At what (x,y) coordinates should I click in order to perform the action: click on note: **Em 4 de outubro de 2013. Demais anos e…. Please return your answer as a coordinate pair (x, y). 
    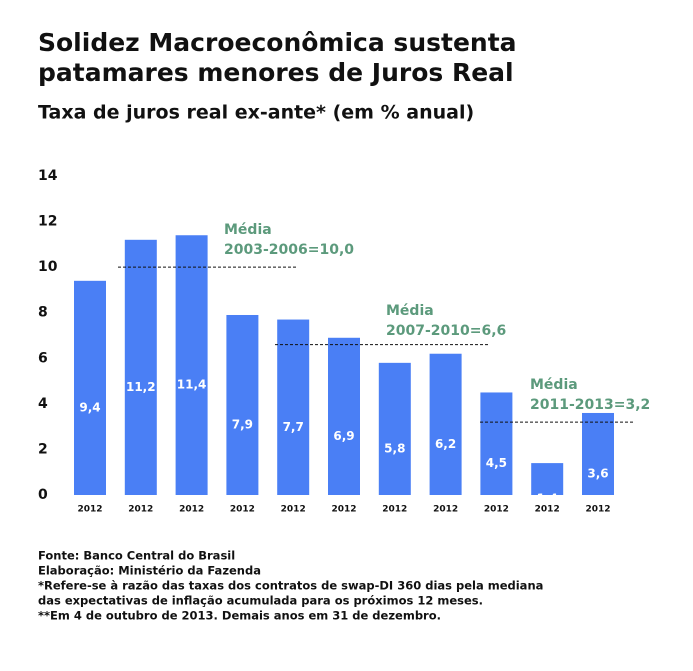
    Looking at the image, I should click on (239, 616).